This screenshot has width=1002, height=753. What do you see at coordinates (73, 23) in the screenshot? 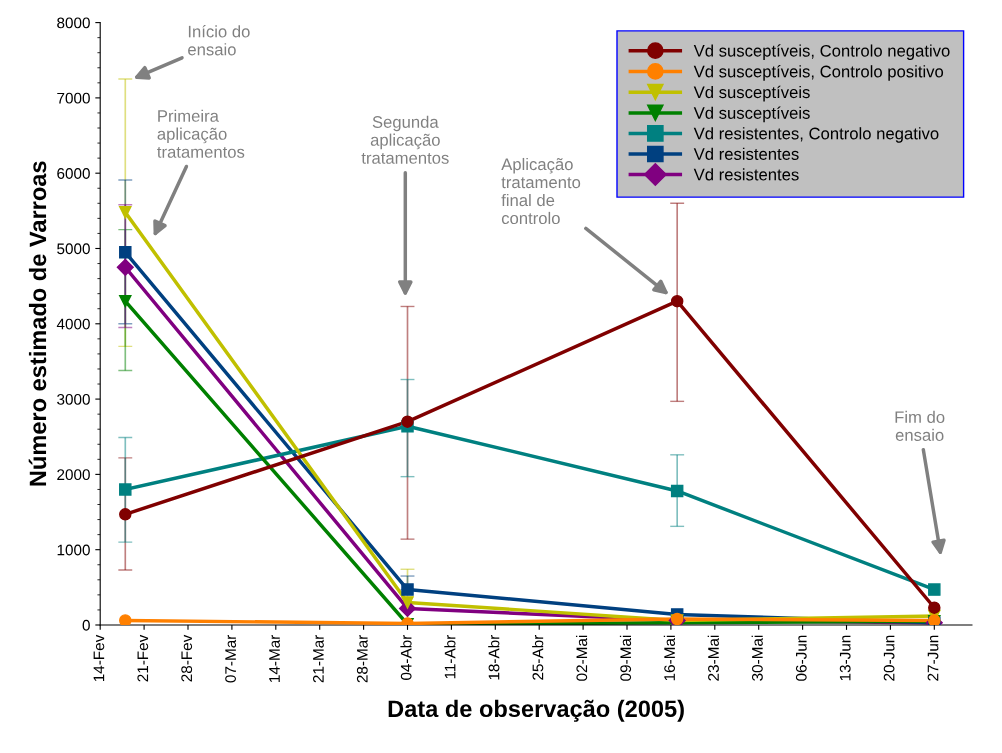
I see `y-tick-label: 8000` at bounding box center [73, 23].